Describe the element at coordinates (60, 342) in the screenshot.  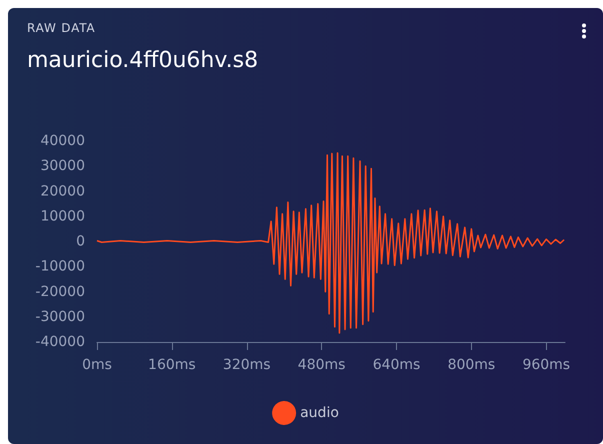
I see `y-tick-label: -40000` at that location.